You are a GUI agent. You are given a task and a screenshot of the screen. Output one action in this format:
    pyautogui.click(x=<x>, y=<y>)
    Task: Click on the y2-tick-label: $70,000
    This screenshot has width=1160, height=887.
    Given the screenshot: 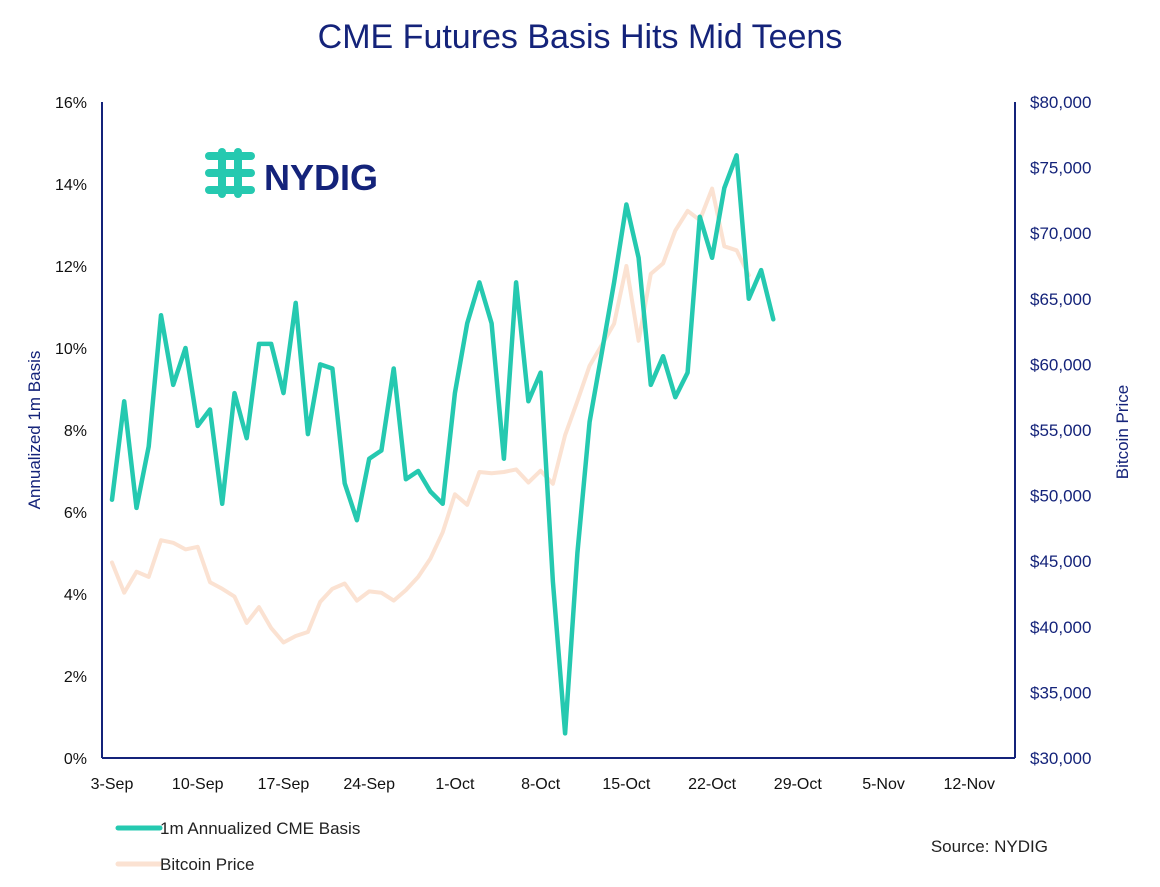 What is the action you would take?
    pyautogui.click(x=1060, y=233)
    